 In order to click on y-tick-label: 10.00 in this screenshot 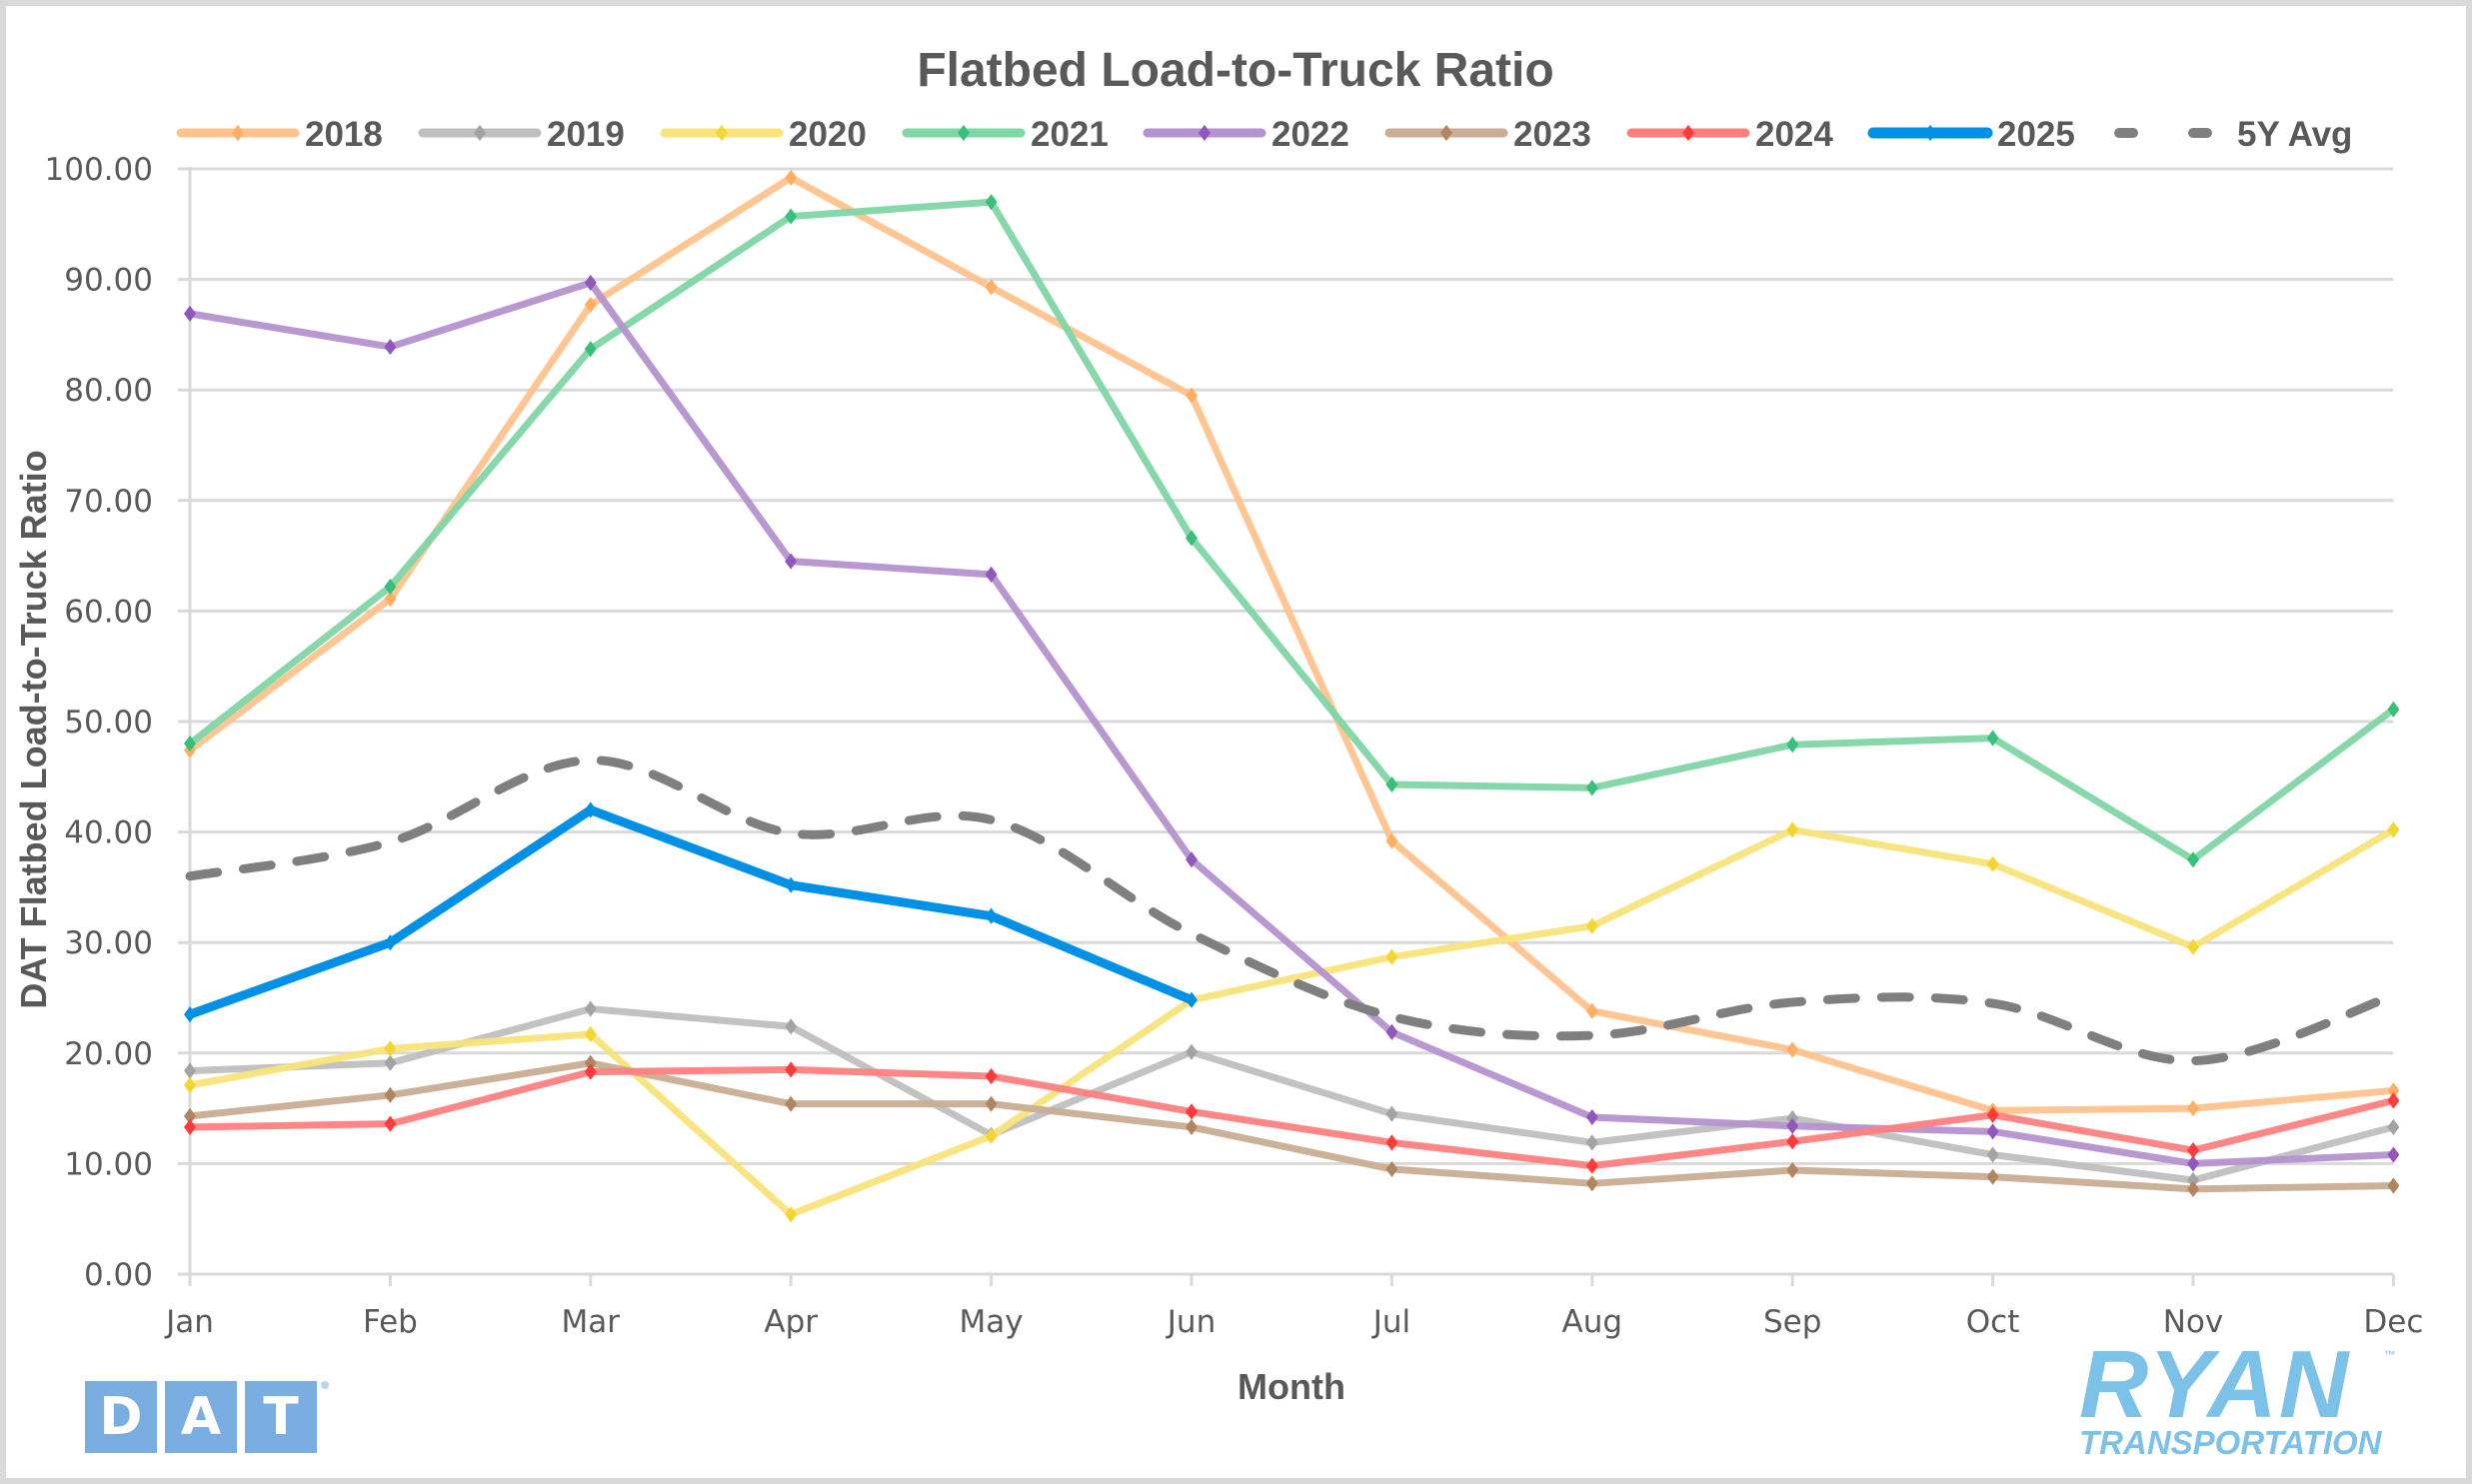, I will do `click(108, 1164)`.